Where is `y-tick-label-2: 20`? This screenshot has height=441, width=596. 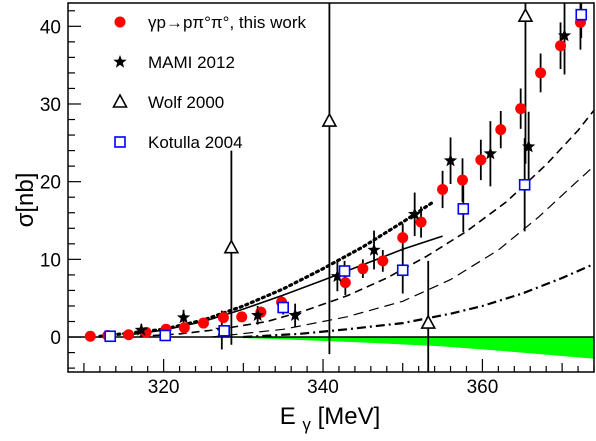
y-tick-label-2: 20 is located at coordinates (50, 183).